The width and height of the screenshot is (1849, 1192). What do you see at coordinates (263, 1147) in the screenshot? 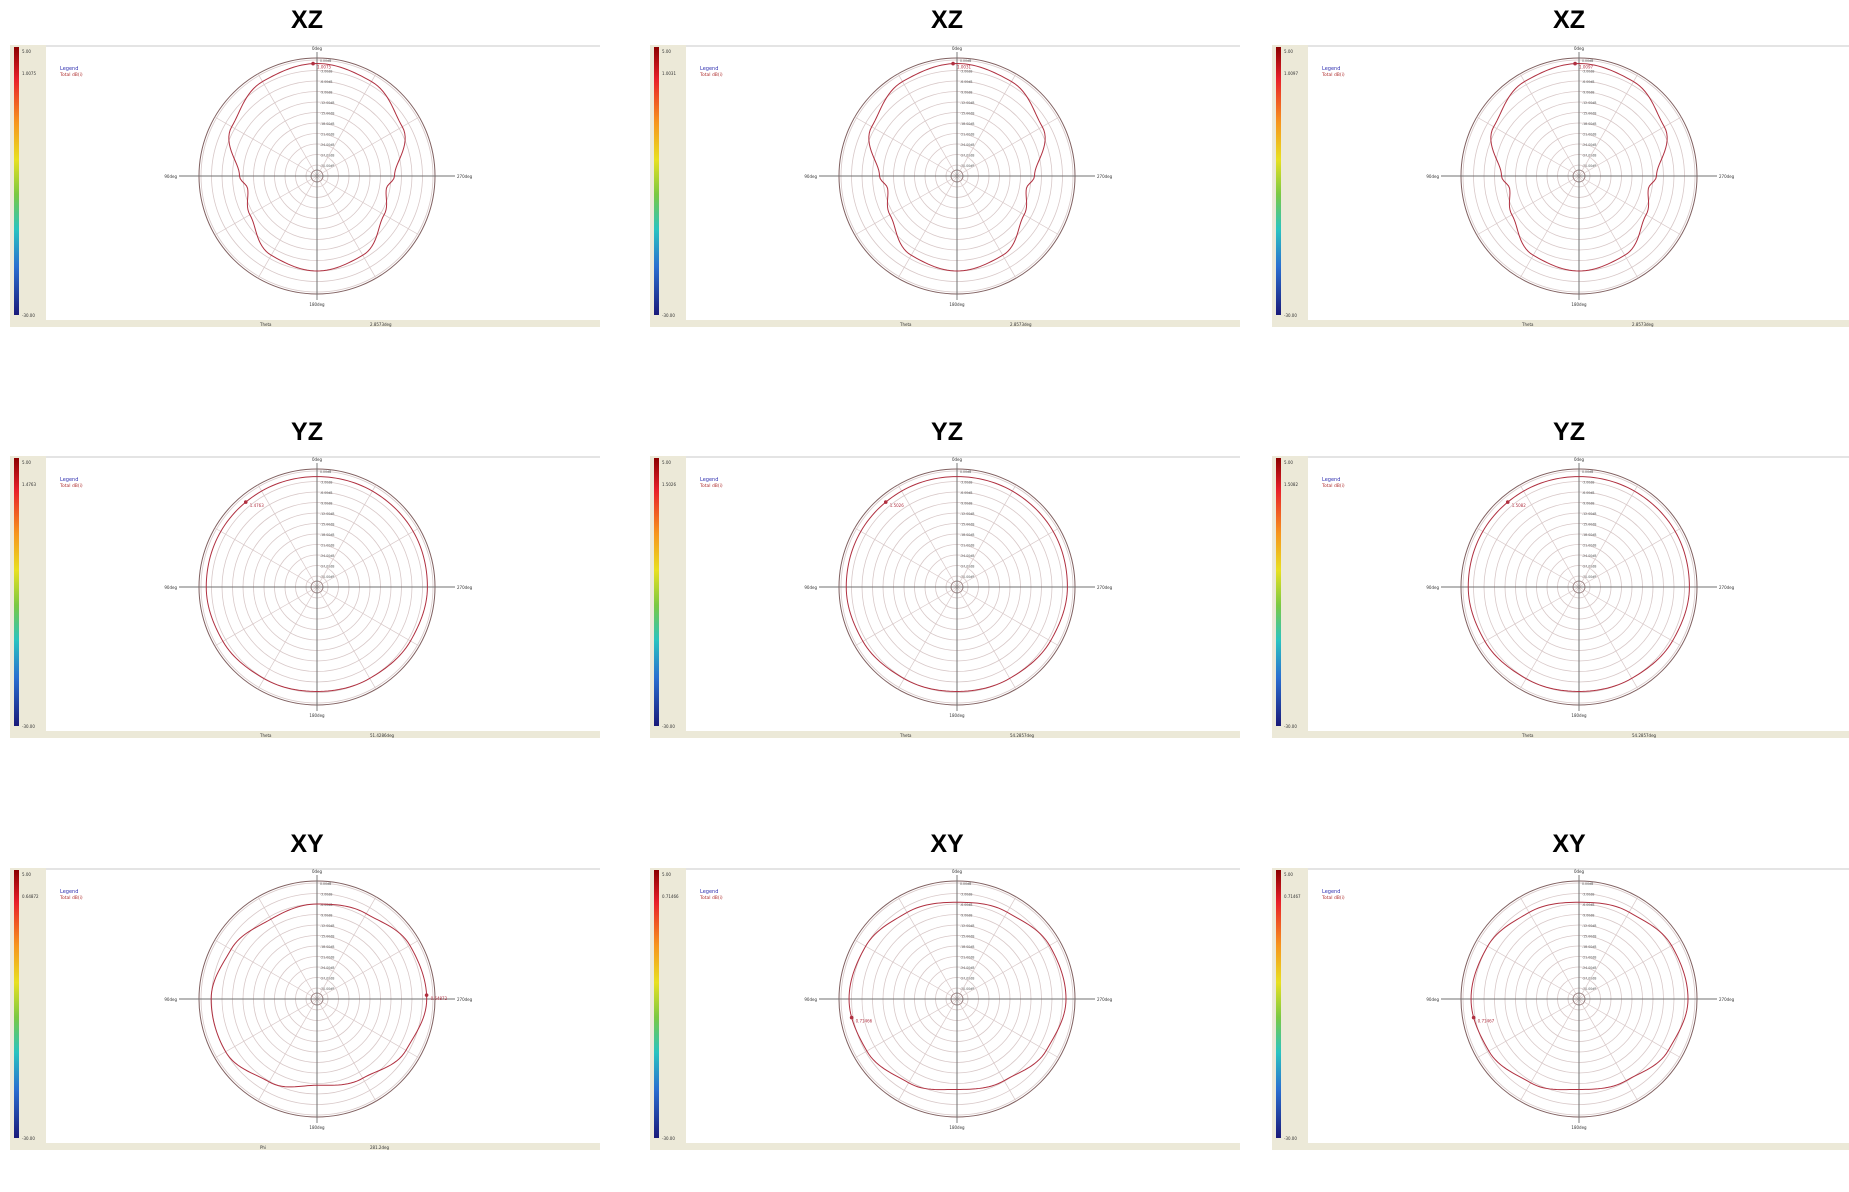
I see `status-left-label: Phi` at bounding box center [263, 1147].